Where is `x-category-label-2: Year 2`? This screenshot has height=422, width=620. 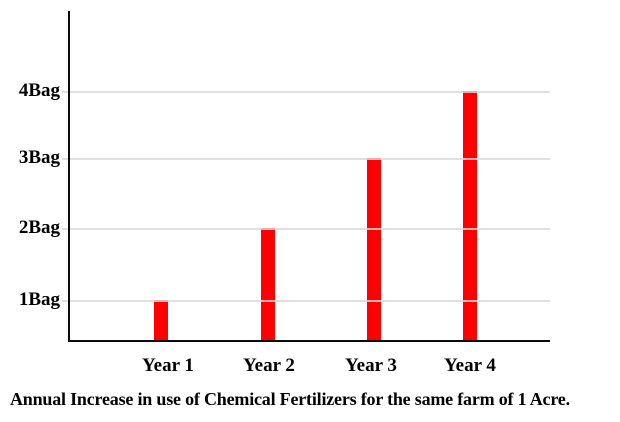 x-category-label-2: Year 2 is located at coordinates (269, 365).